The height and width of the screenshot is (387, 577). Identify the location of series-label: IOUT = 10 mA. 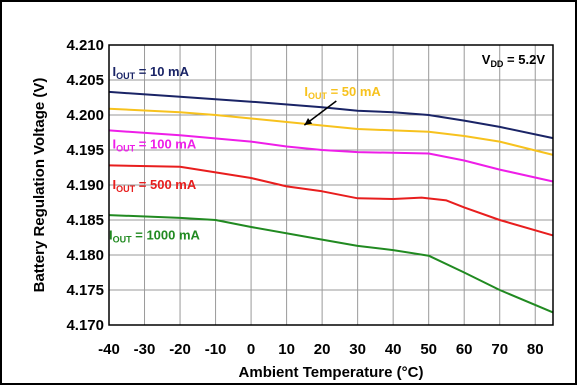
(151, 72).